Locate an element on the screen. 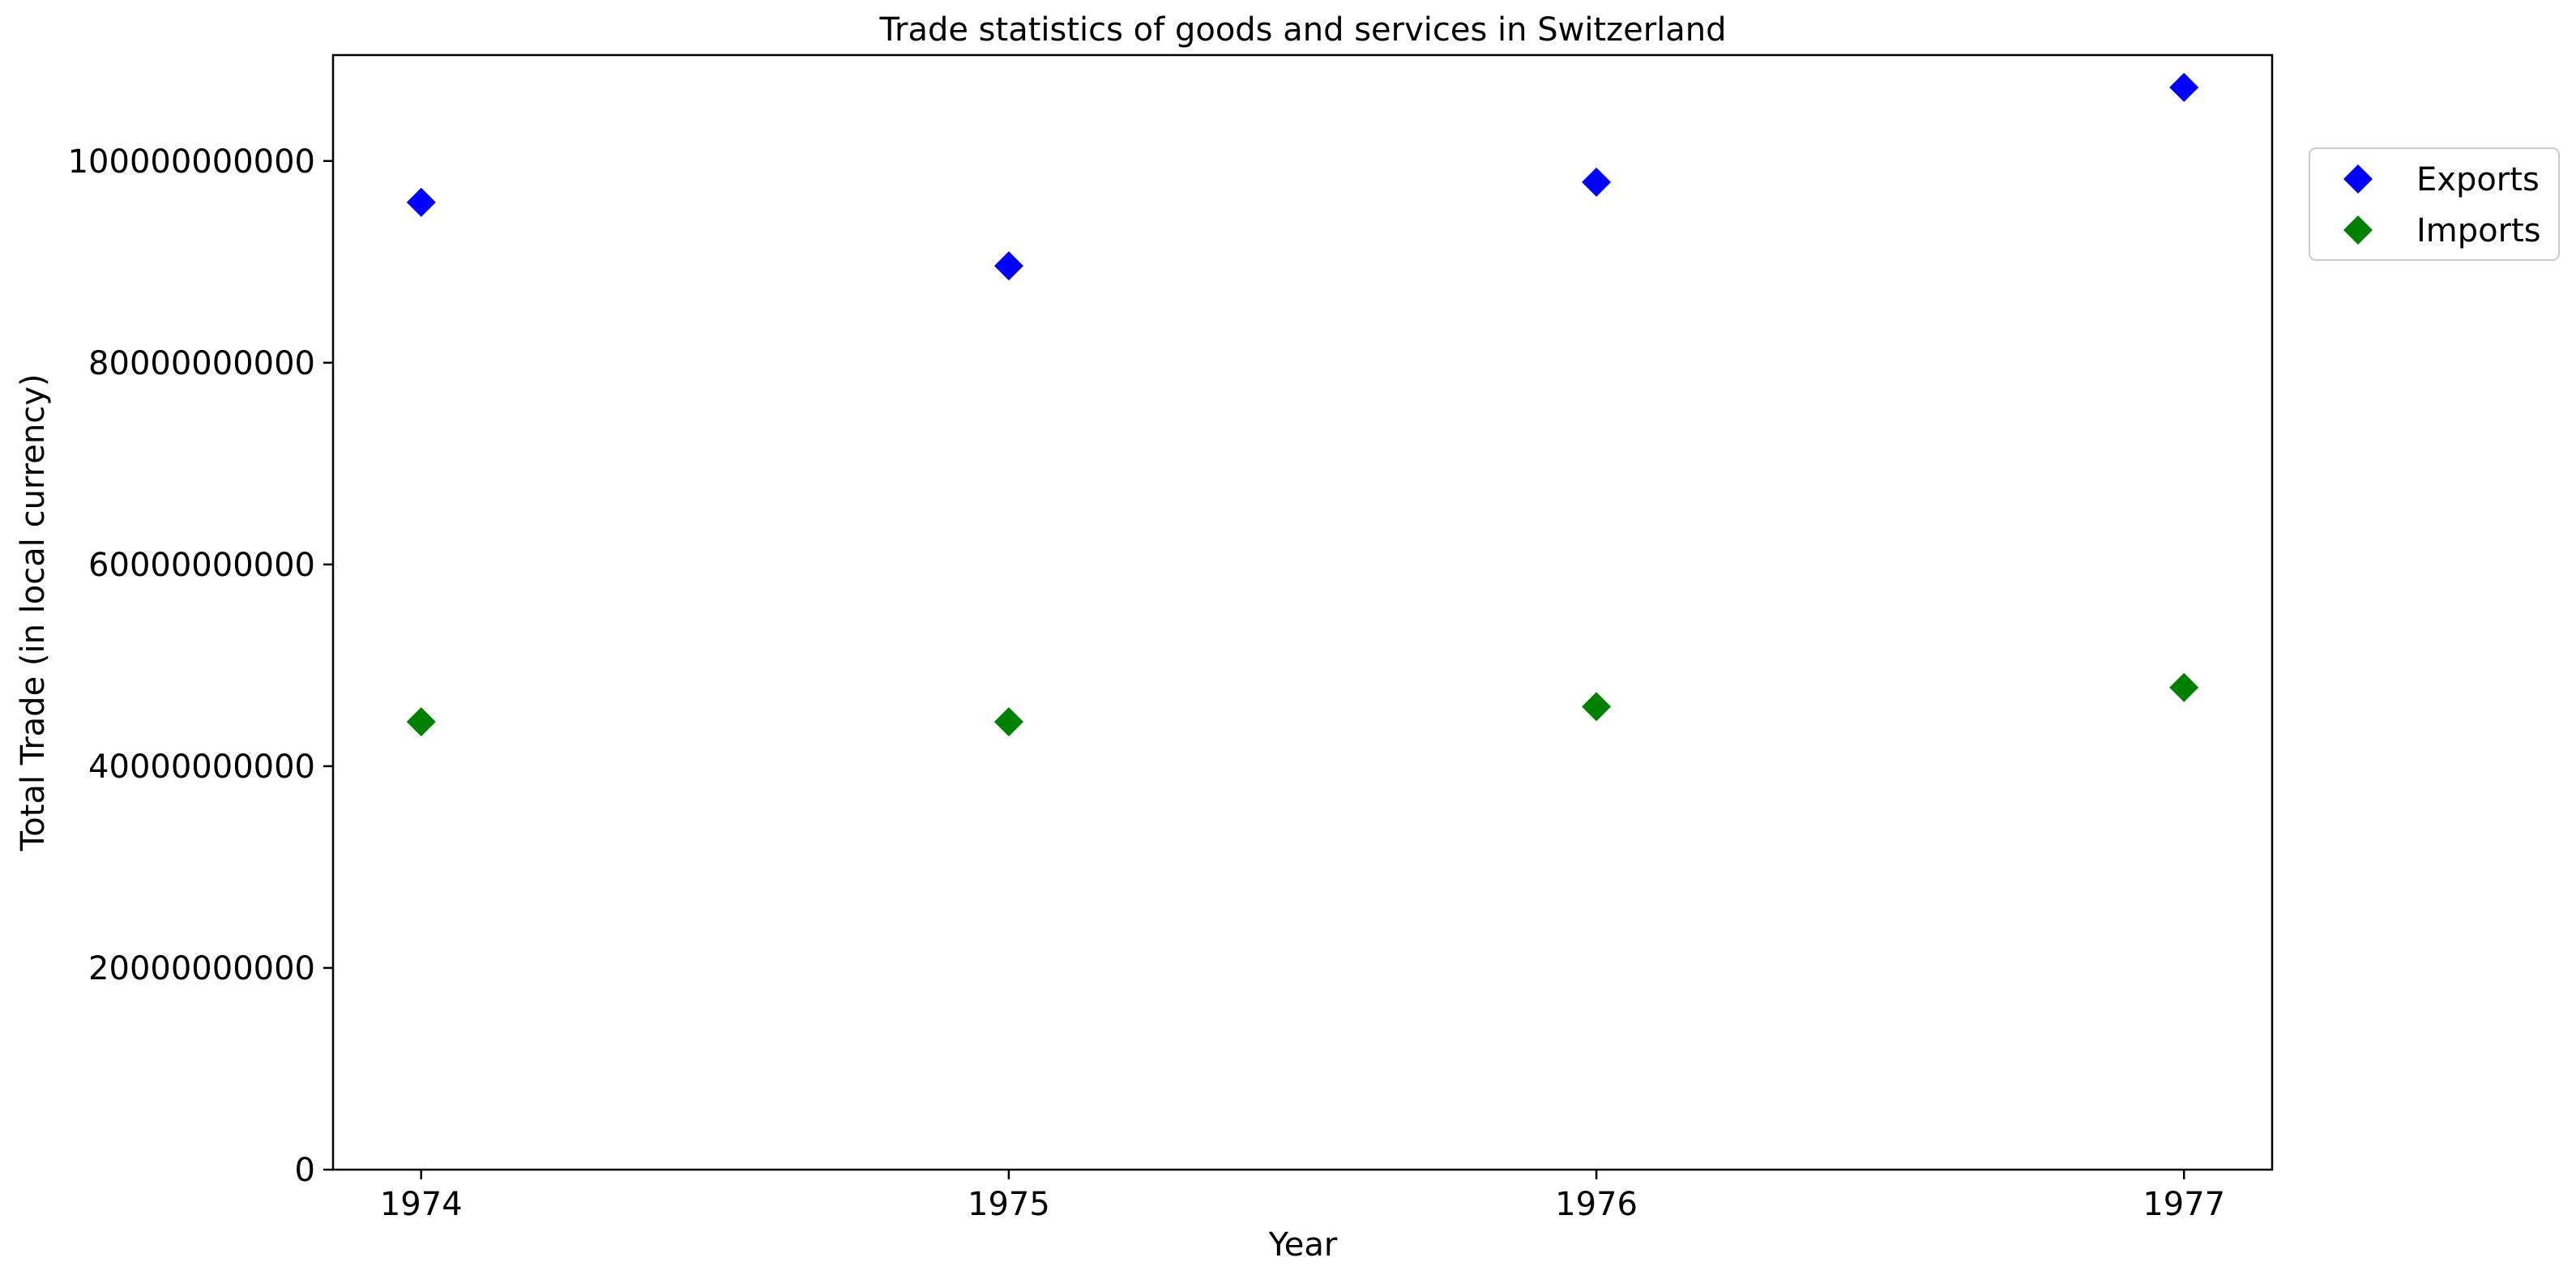 This screenshot has width=2576, height=1279. legend-exports-marker is located at coordinates (2358, 179).